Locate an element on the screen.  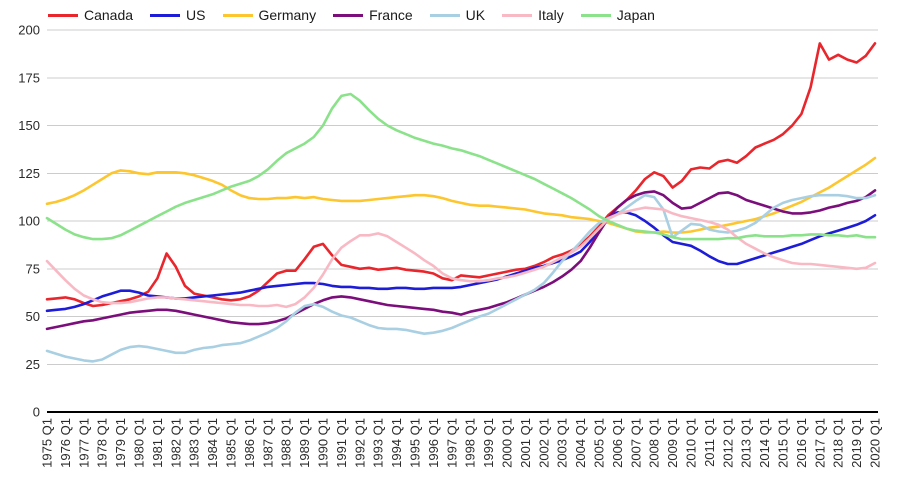
legend-item-germany: Germany is located at coordinates (269, 15).